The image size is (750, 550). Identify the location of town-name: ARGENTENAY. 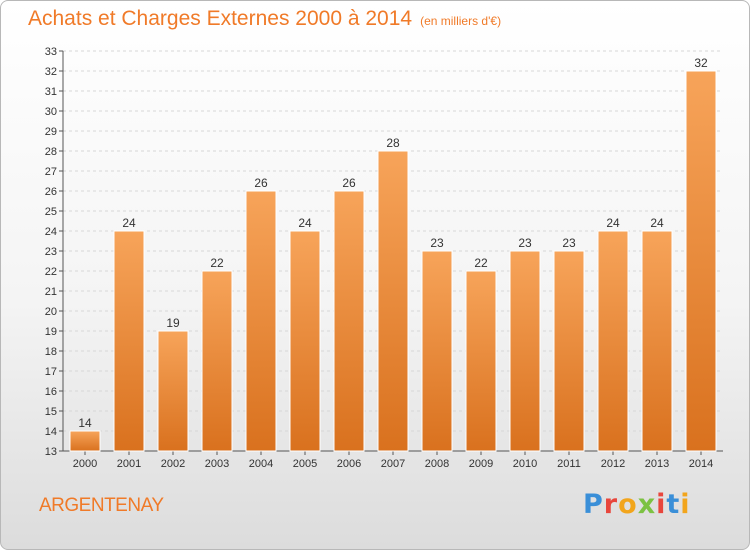
(101, 505).